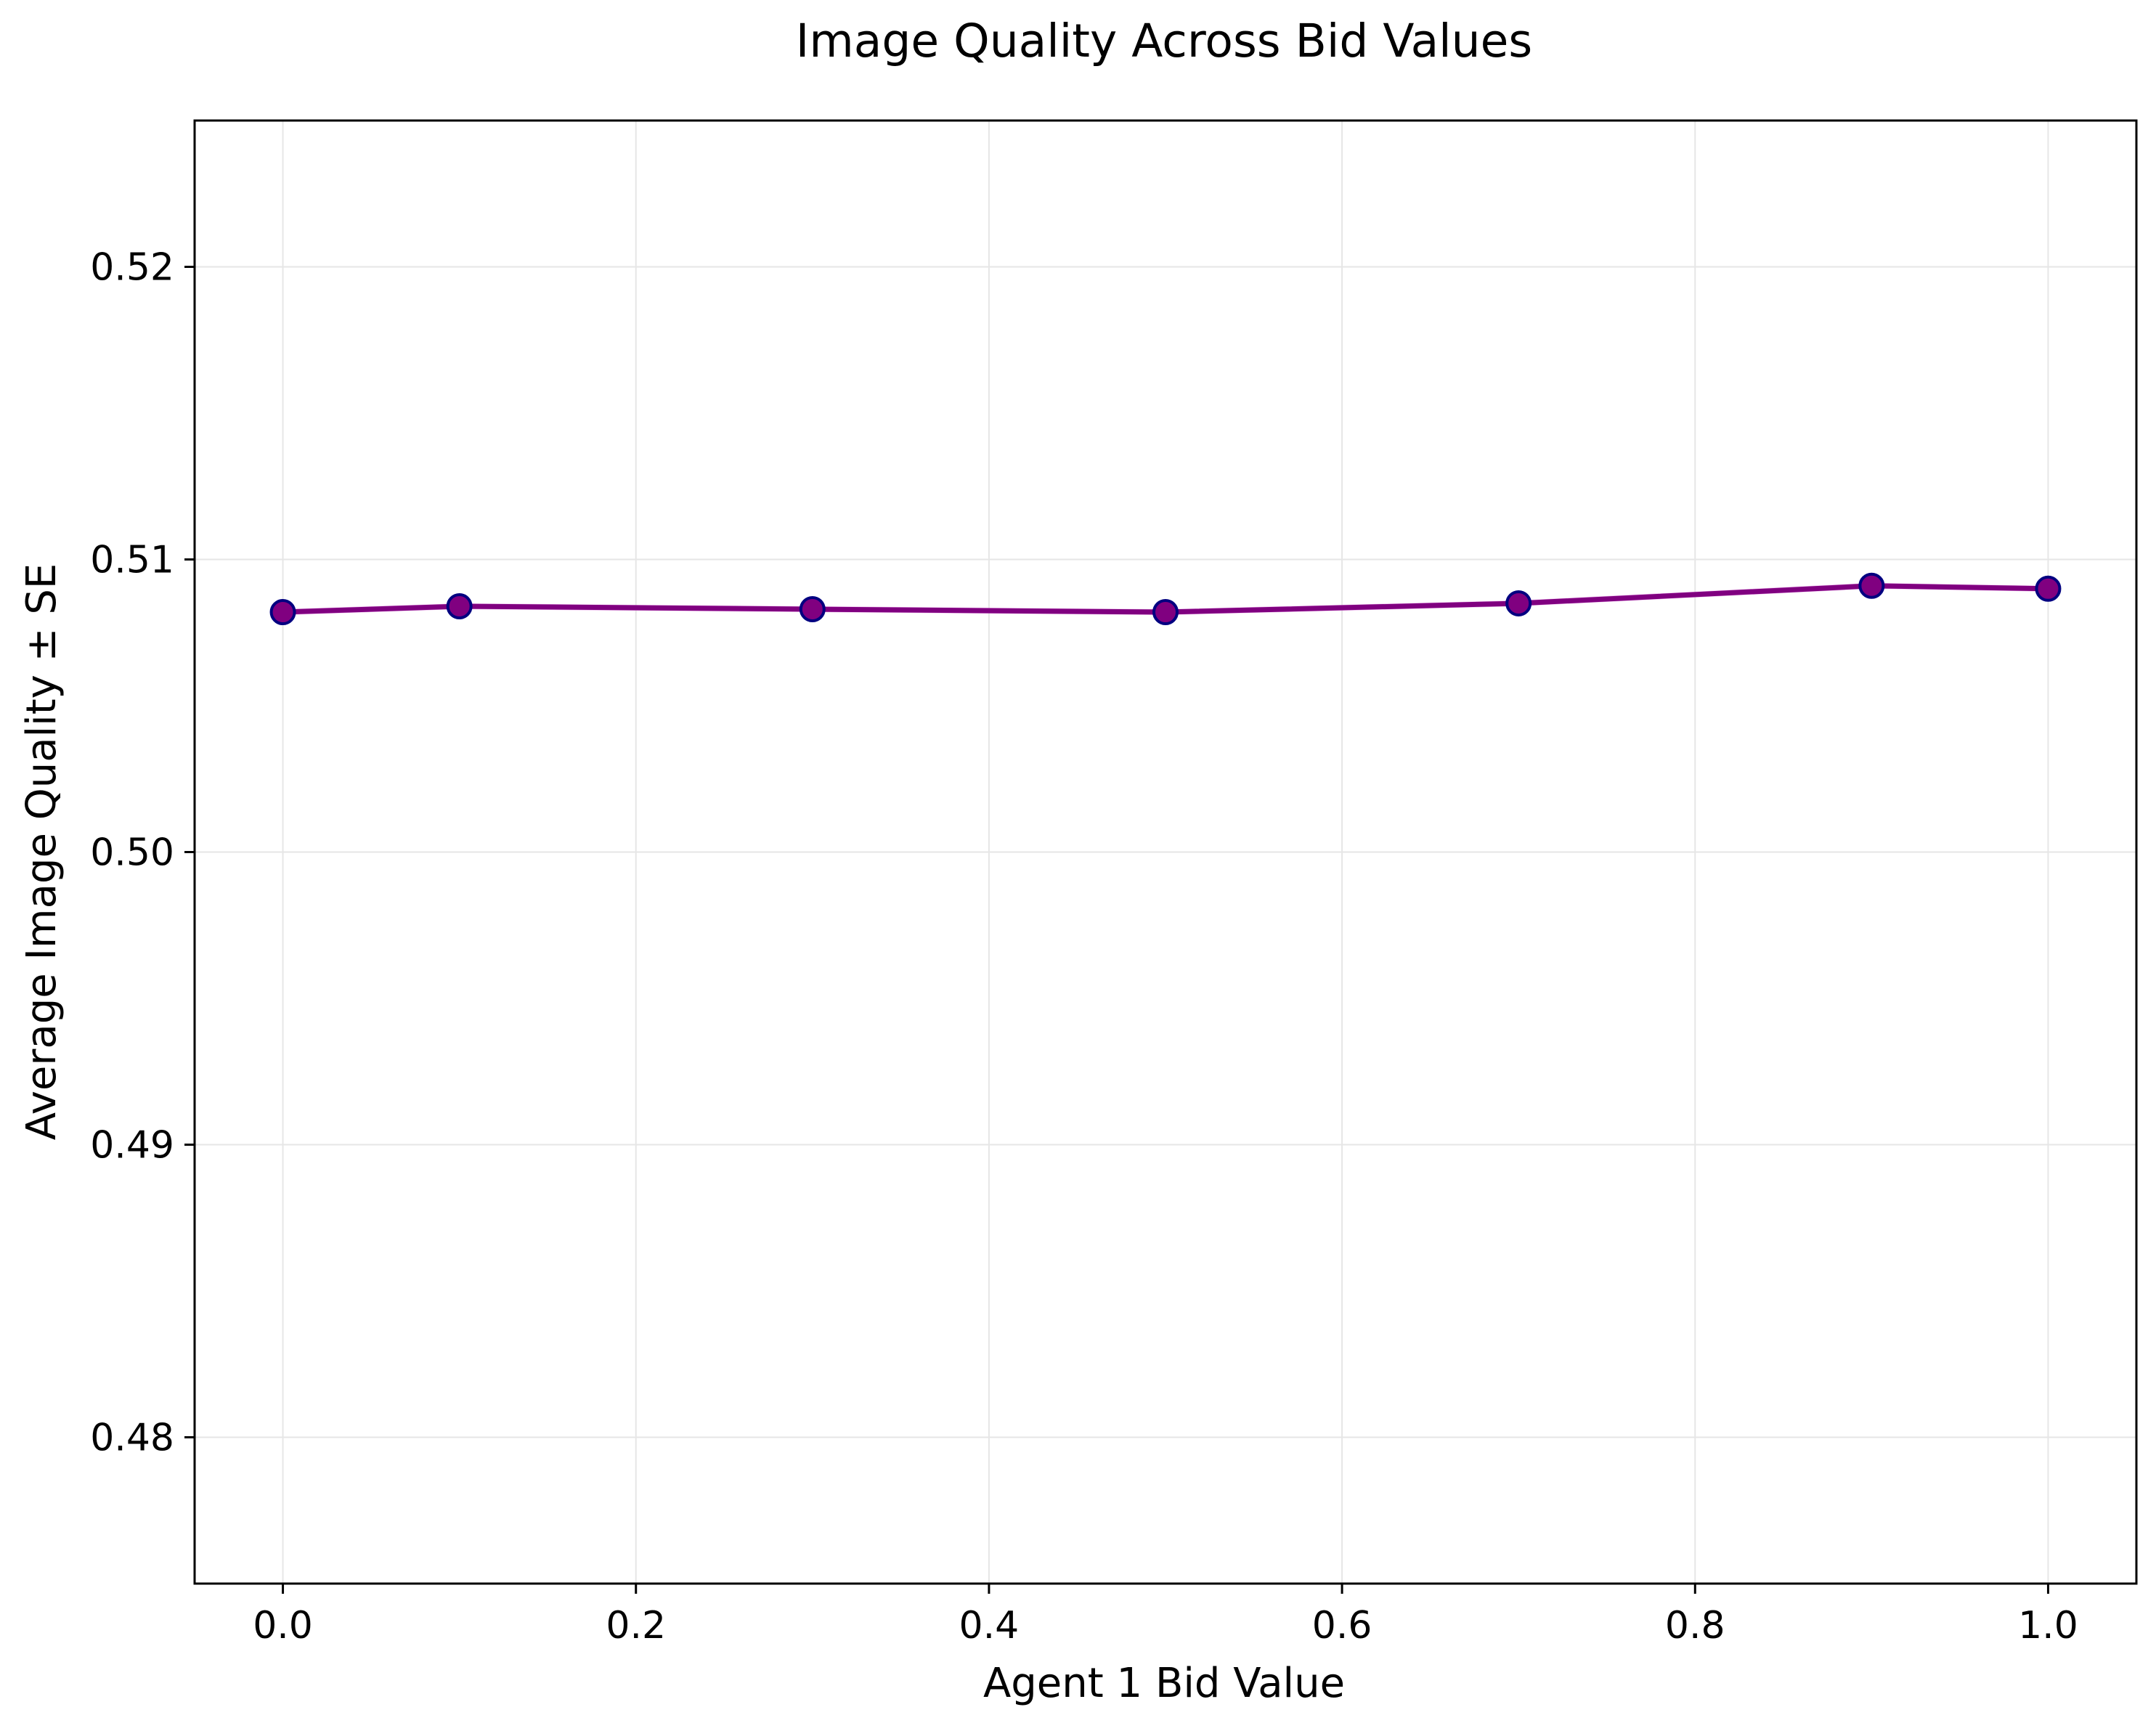 The height and width of the screenshot is (1723, 2156). I want to click on data-points, so click(1165, 599).